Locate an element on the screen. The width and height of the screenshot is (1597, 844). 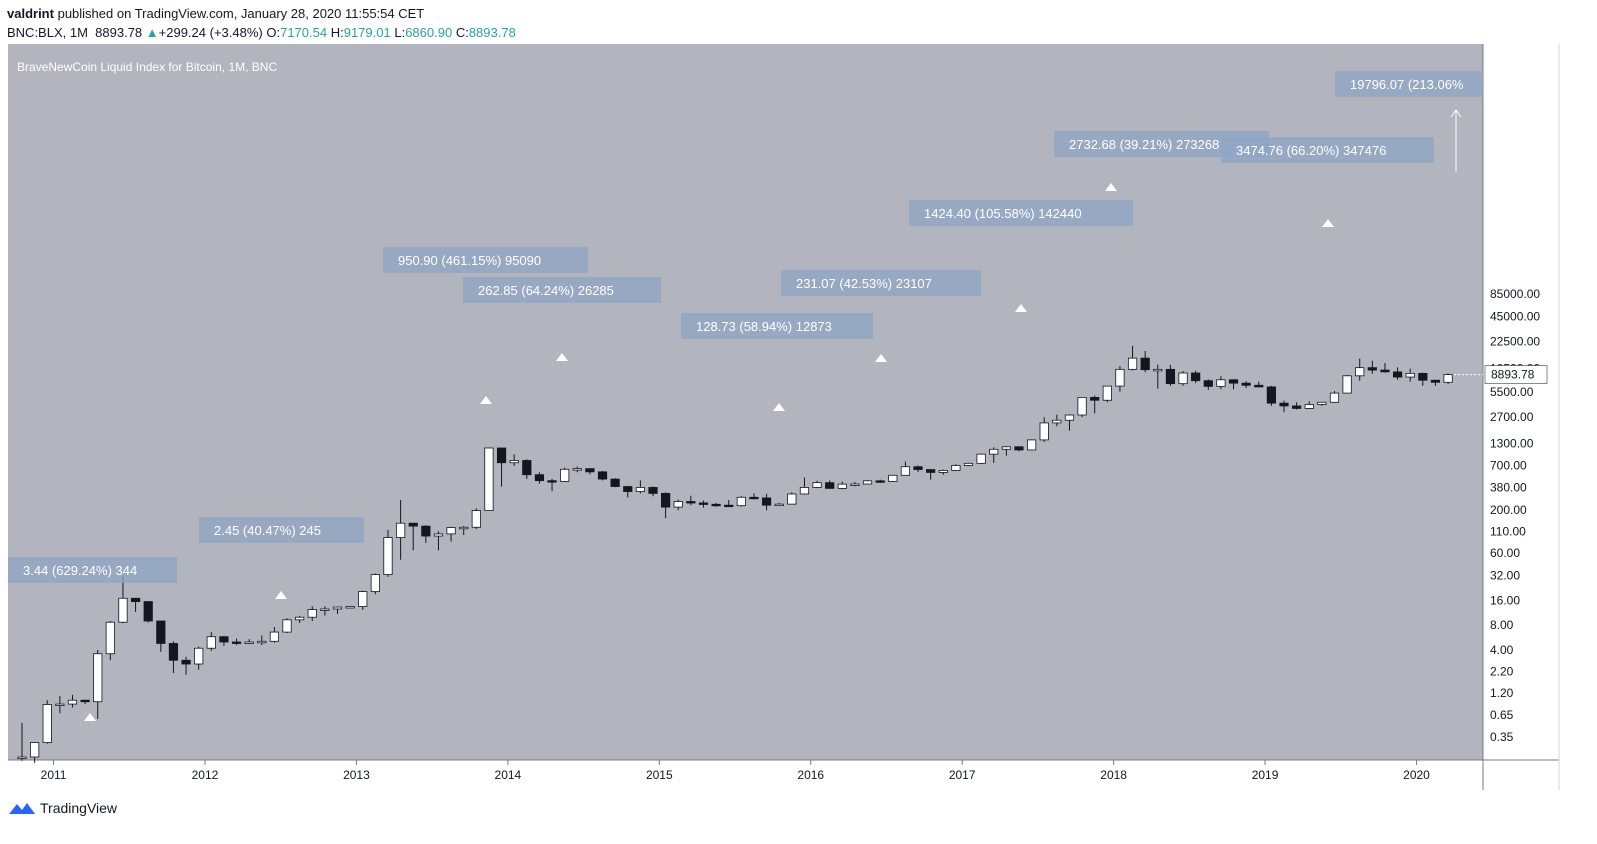
tradingview-brand: TradingView is located at coordinates (62, 808).